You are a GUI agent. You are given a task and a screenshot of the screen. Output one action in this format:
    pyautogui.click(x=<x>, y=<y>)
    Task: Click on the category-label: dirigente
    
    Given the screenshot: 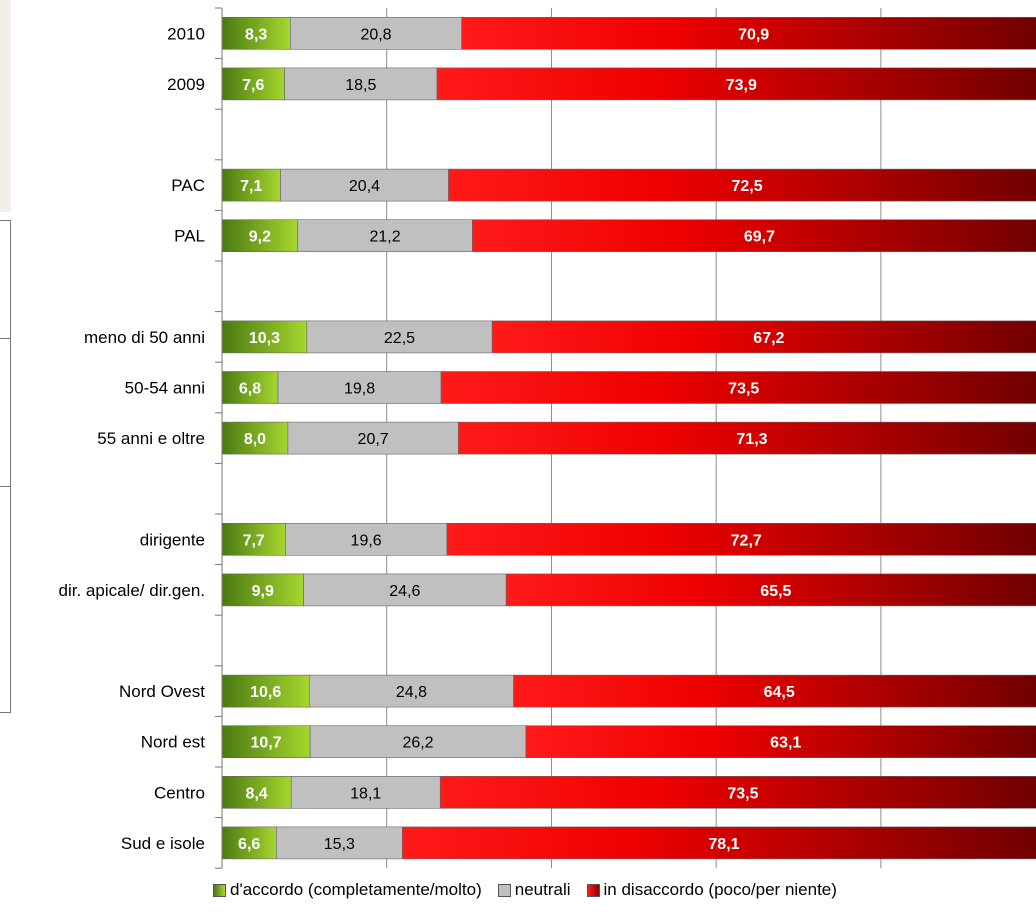 What is the action you would take?
    pyautogui.click(x=172, y=539)
    